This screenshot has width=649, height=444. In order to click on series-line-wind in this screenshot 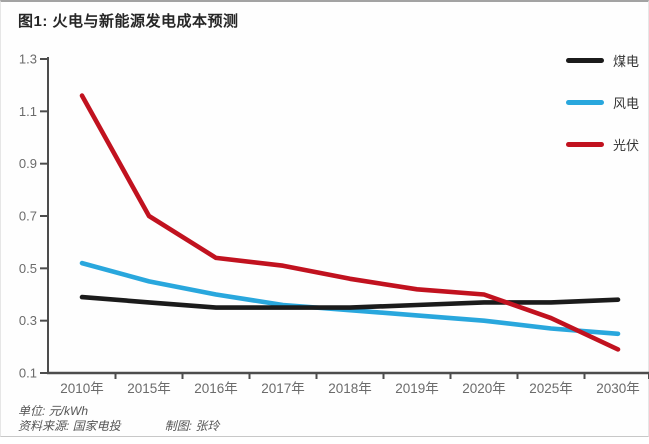, I will do `click(350, 298)`.